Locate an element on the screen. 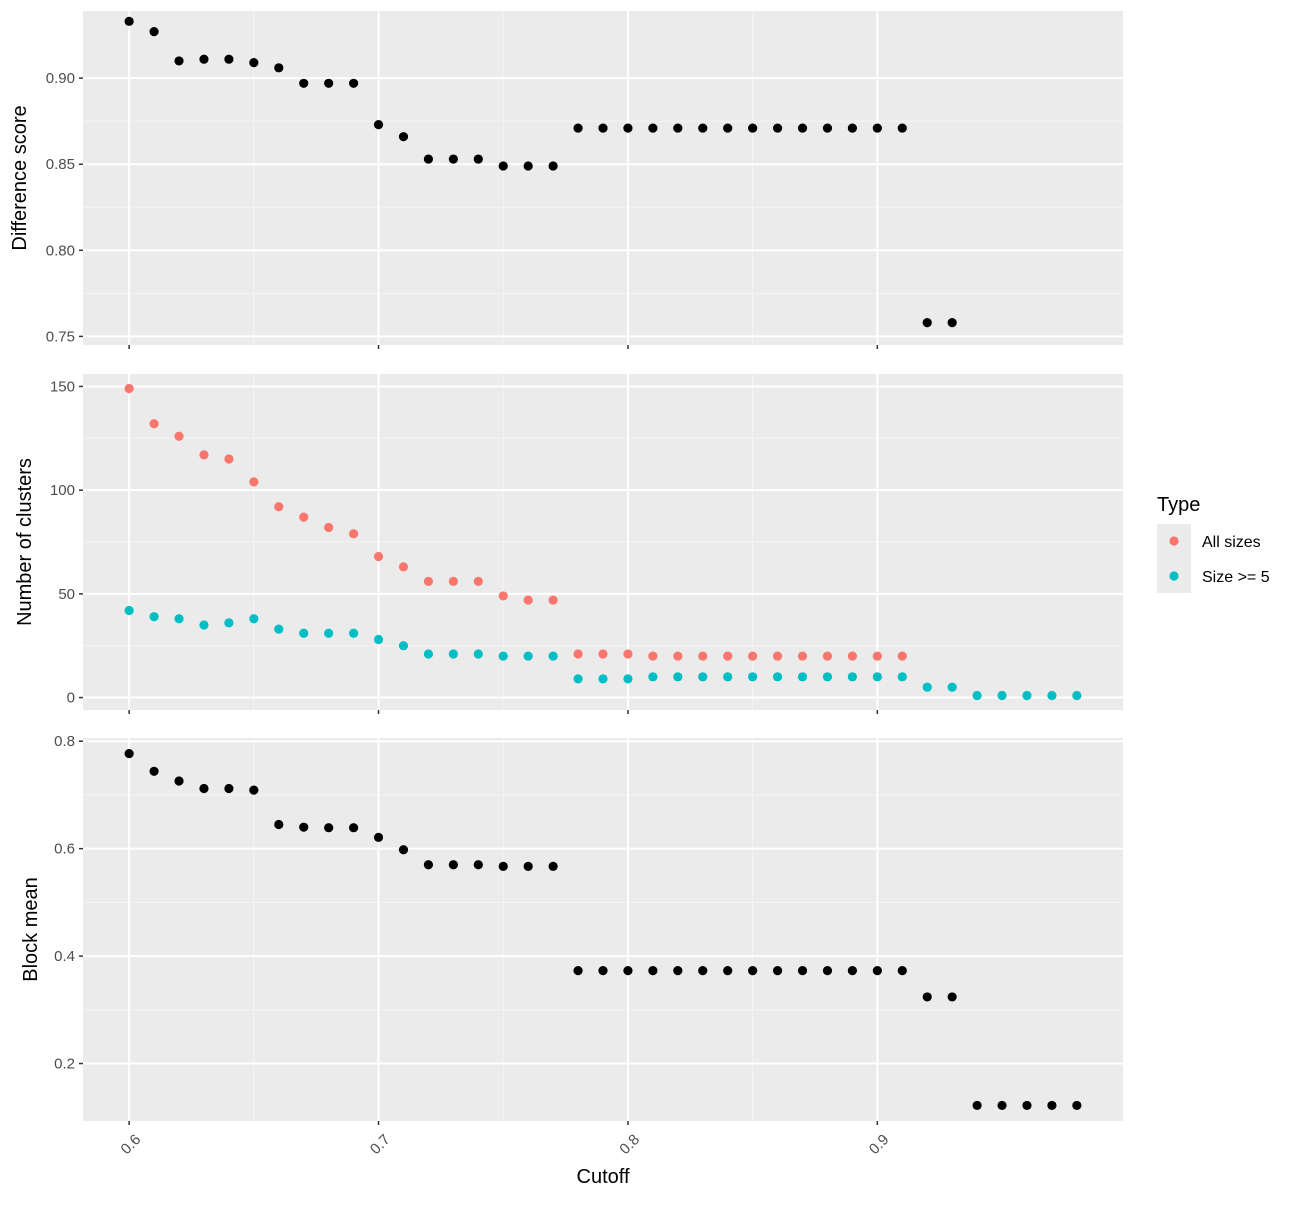 This screenshot has height=1205, width=1300. y-tick-label: 150 is located at coordinates (62, 386).